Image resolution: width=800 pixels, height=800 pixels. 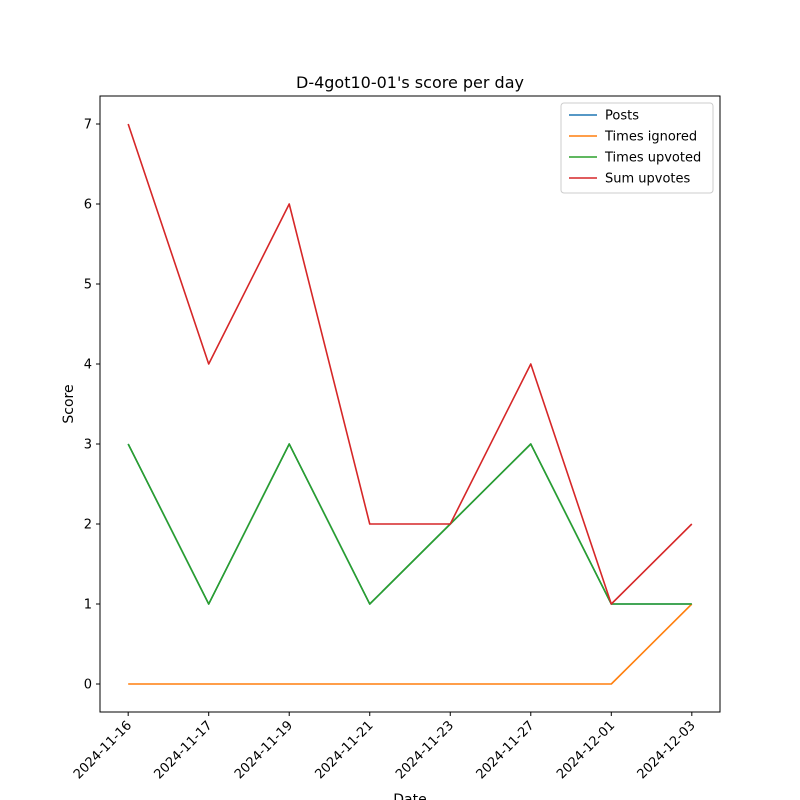 I want to click on x-tick-label-5: 2024-11-27, so click(x=506, y=750).